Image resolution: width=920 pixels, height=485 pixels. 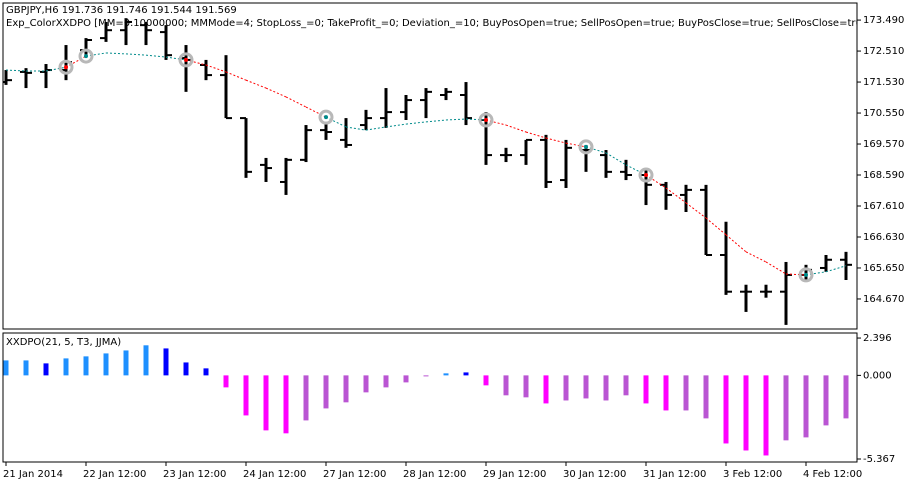 What do you see at coordinates (752, 474) in the screenshot?
I see `x-tick-label: 3 Feb 12:00` at bounding box center [752, 474].